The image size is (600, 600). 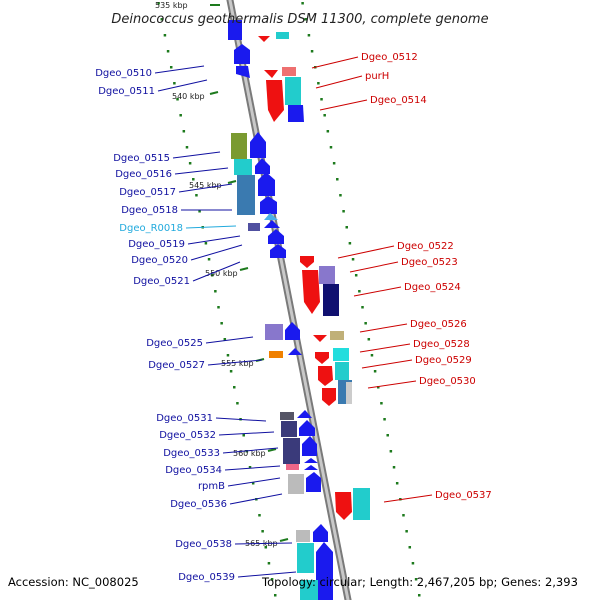 What do you see at coordinates (271, 216) in the screenshot?
I see `rna-gene-arrow` at bounding box center [271, 216].